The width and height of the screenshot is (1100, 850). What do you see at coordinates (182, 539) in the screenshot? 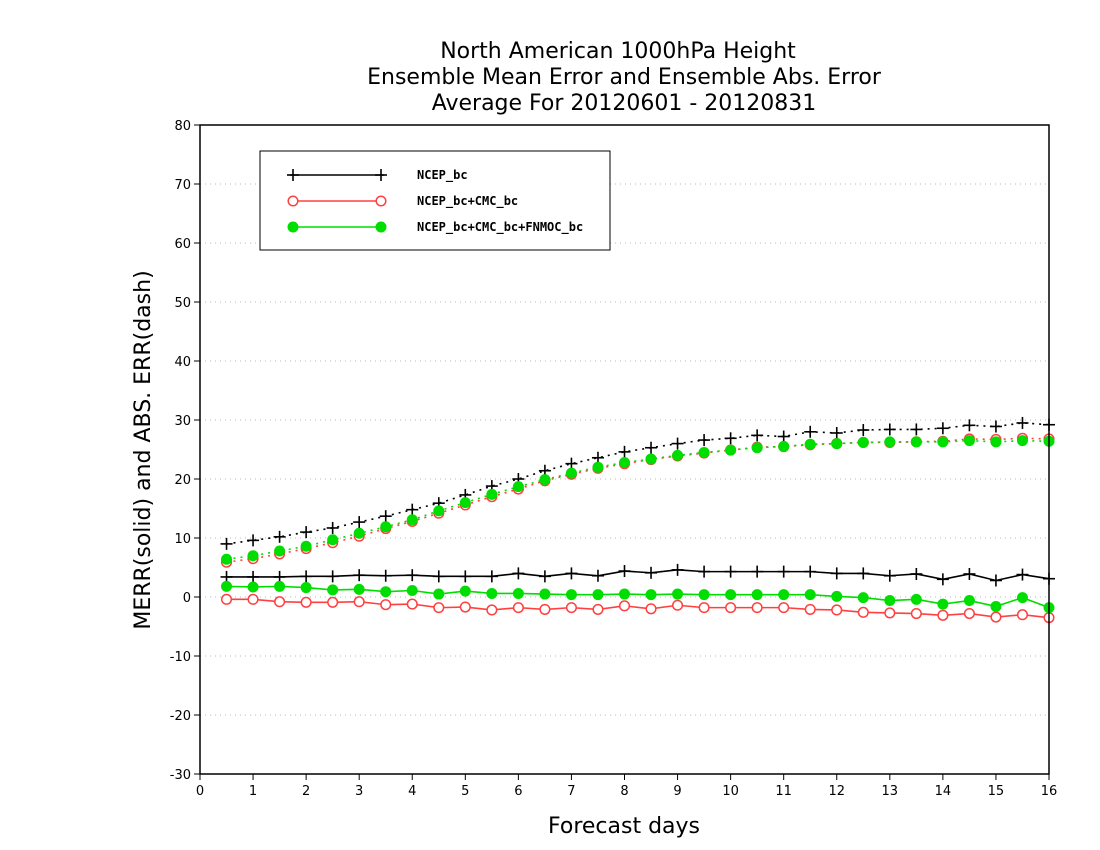
I see `y-tick-label: 10` at bounding box center [182, 539].